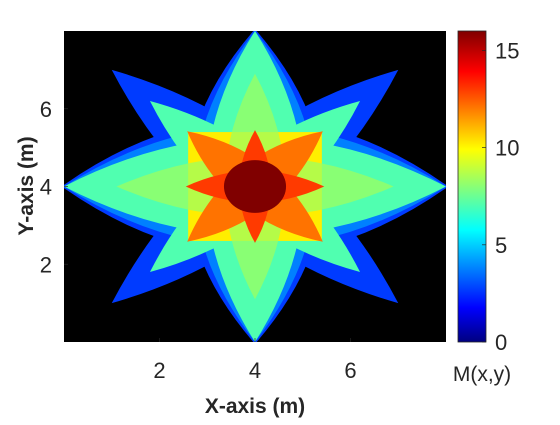  I want to click on y-axis-label: Y-axis (m), so click(26, 185).